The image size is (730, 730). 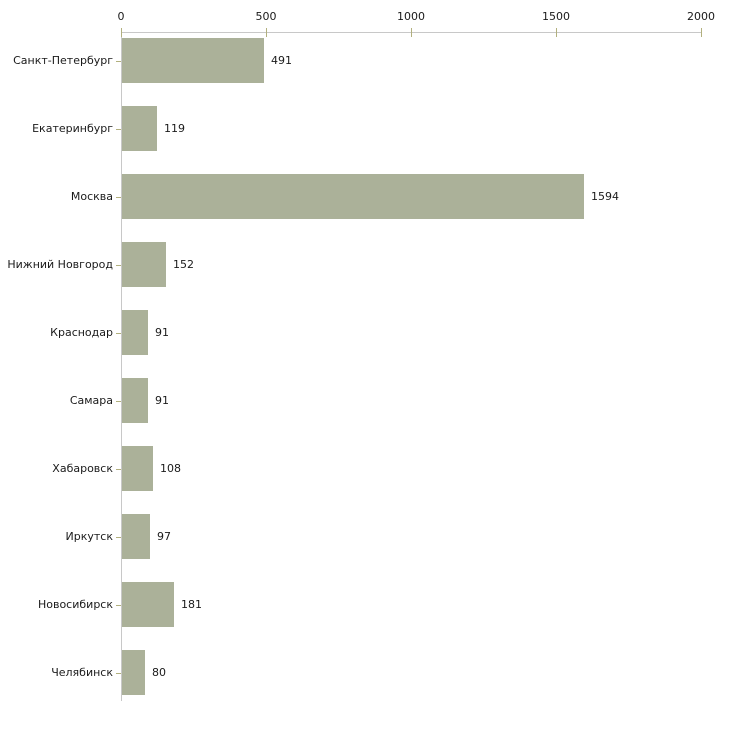 What do you see at coordinates (605, 196) in the screenshot?
I see `bar-value-label: 1594` at bounding box center [605, 196].